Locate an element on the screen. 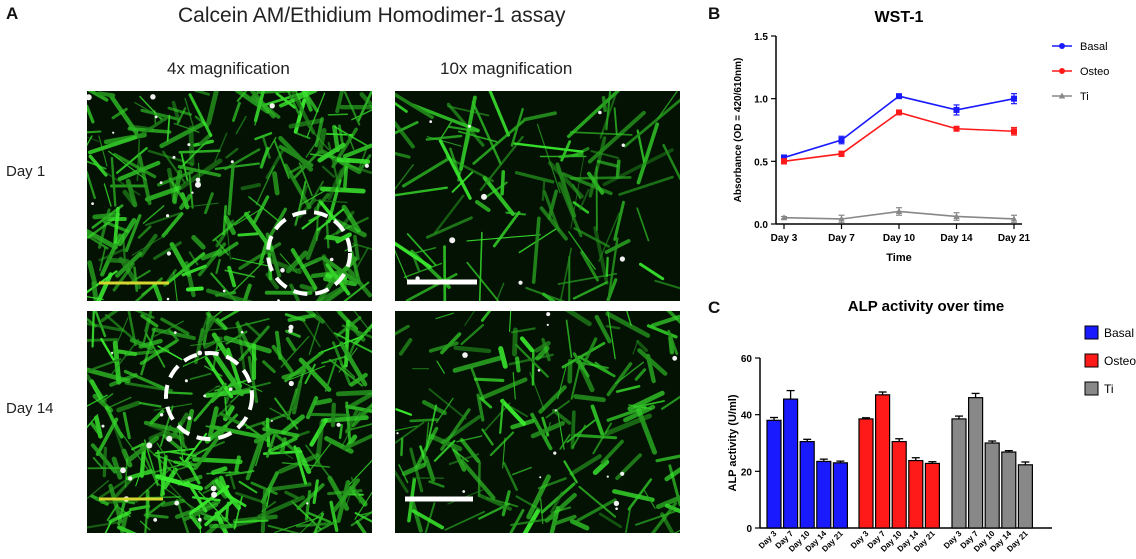  micrograph-day1-4x-canvas is located at coordinates (229, 196).